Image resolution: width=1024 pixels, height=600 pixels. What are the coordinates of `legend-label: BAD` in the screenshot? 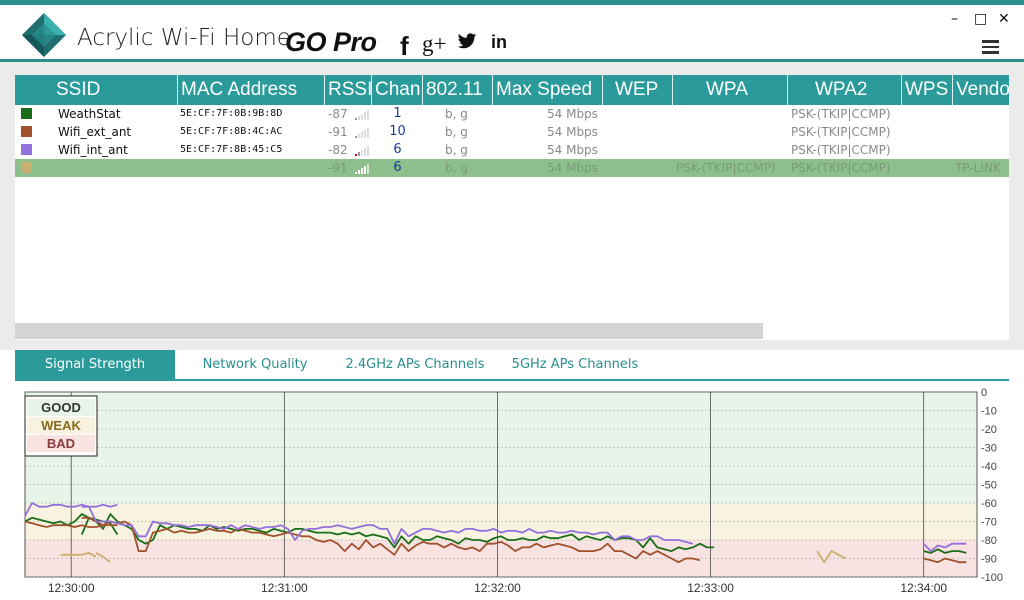 It's located at (61, 443).